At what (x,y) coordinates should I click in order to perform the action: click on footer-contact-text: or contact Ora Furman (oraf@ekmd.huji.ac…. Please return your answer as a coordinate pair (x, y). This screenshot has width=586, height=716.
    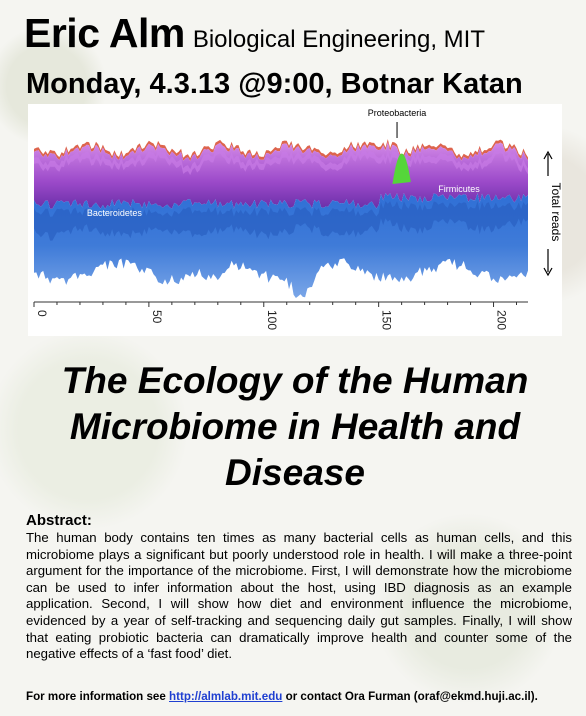
    Looking at the image, I should click on (410, 696).